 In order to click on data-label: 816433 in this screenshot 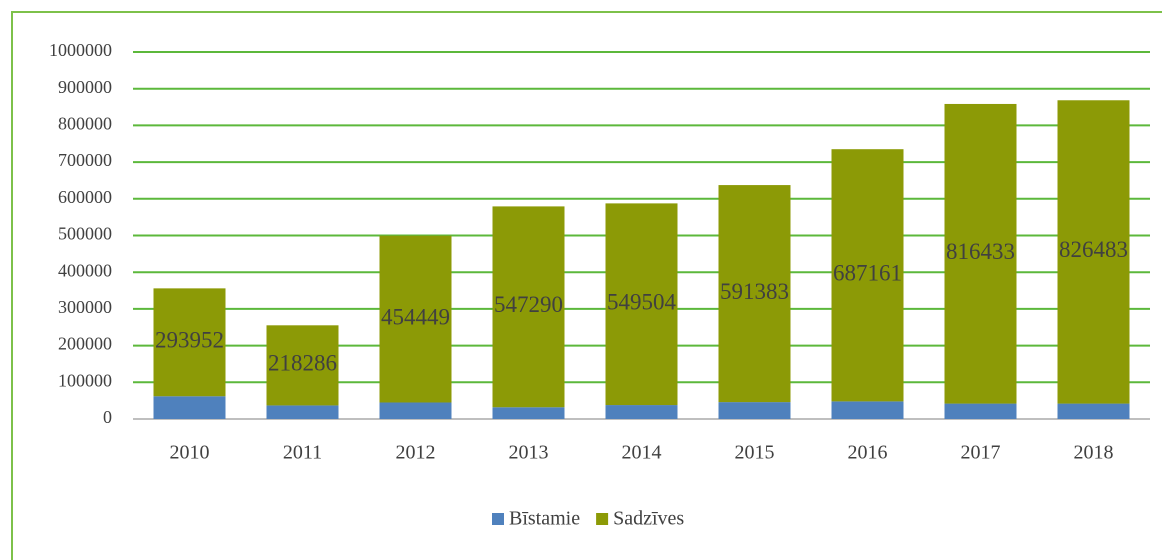, I will do `click(980, 251)`.